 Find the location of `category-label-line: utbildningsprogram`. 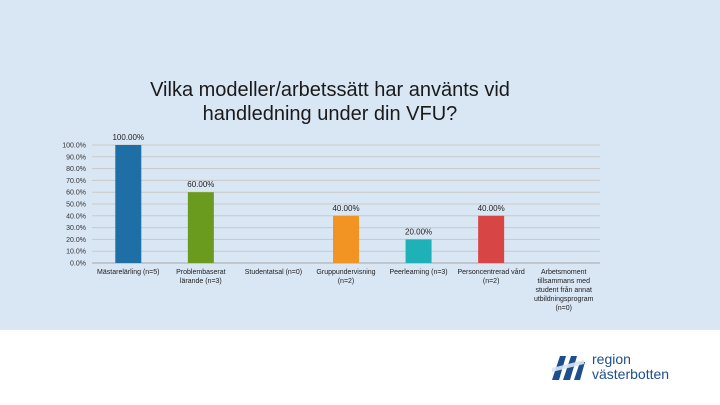

category-label-line: utbildningsprogram is located at coordinates (564, 299).